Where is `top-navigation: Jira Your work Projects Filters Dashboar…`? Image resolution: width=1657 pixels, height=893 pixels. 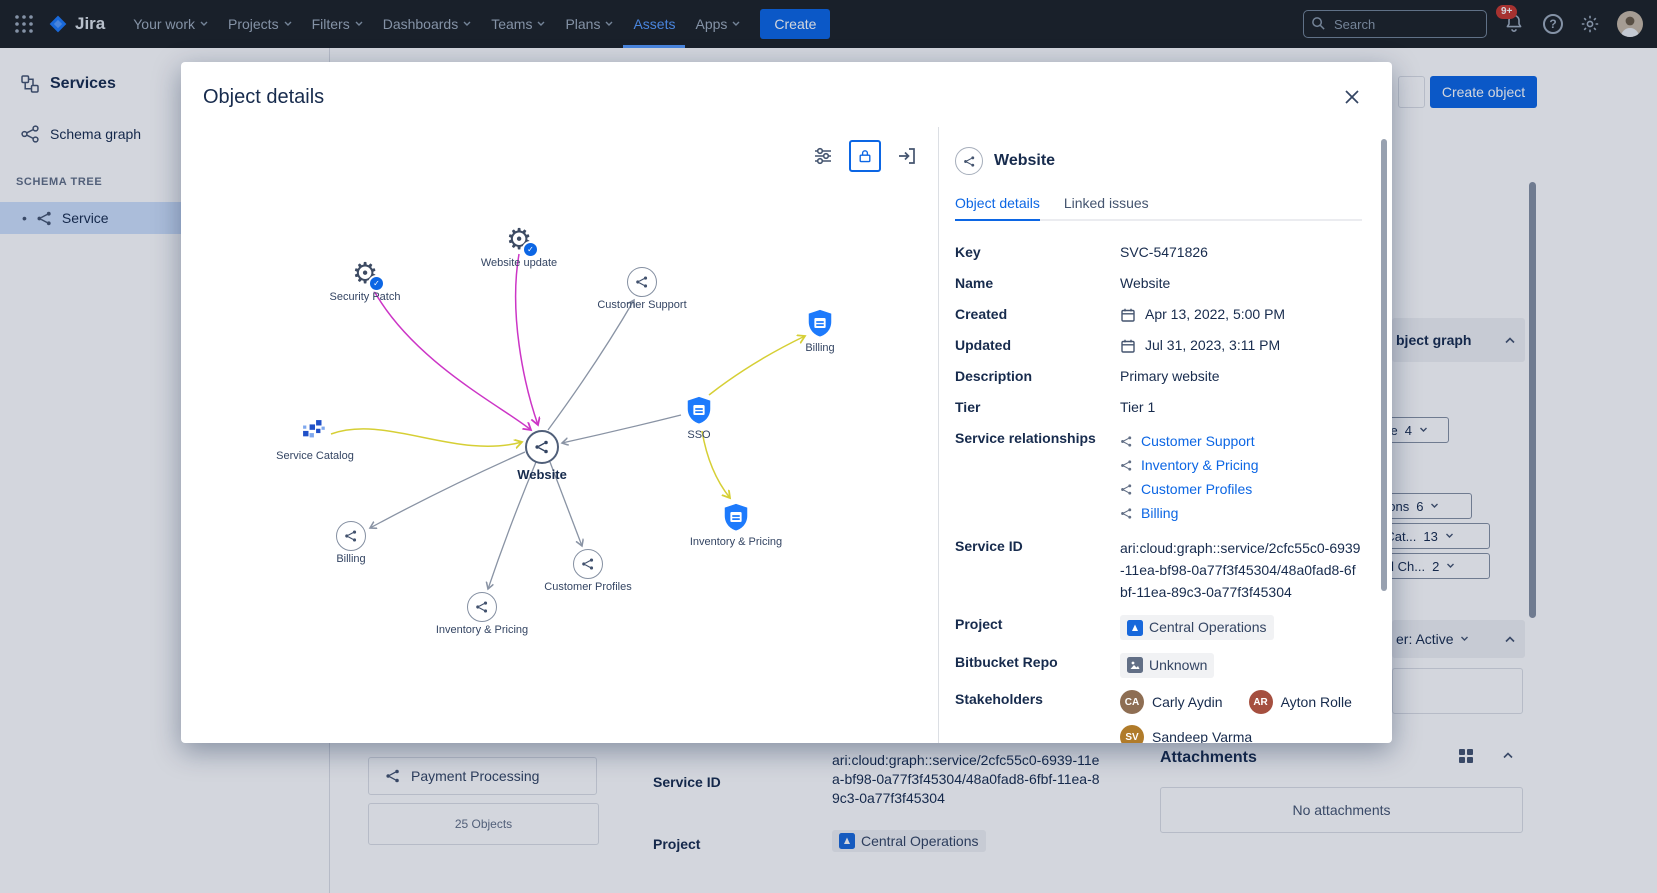 top-navigation: Jira Your work Projects Filters Dashboar… is located at coordinates (828, 24).